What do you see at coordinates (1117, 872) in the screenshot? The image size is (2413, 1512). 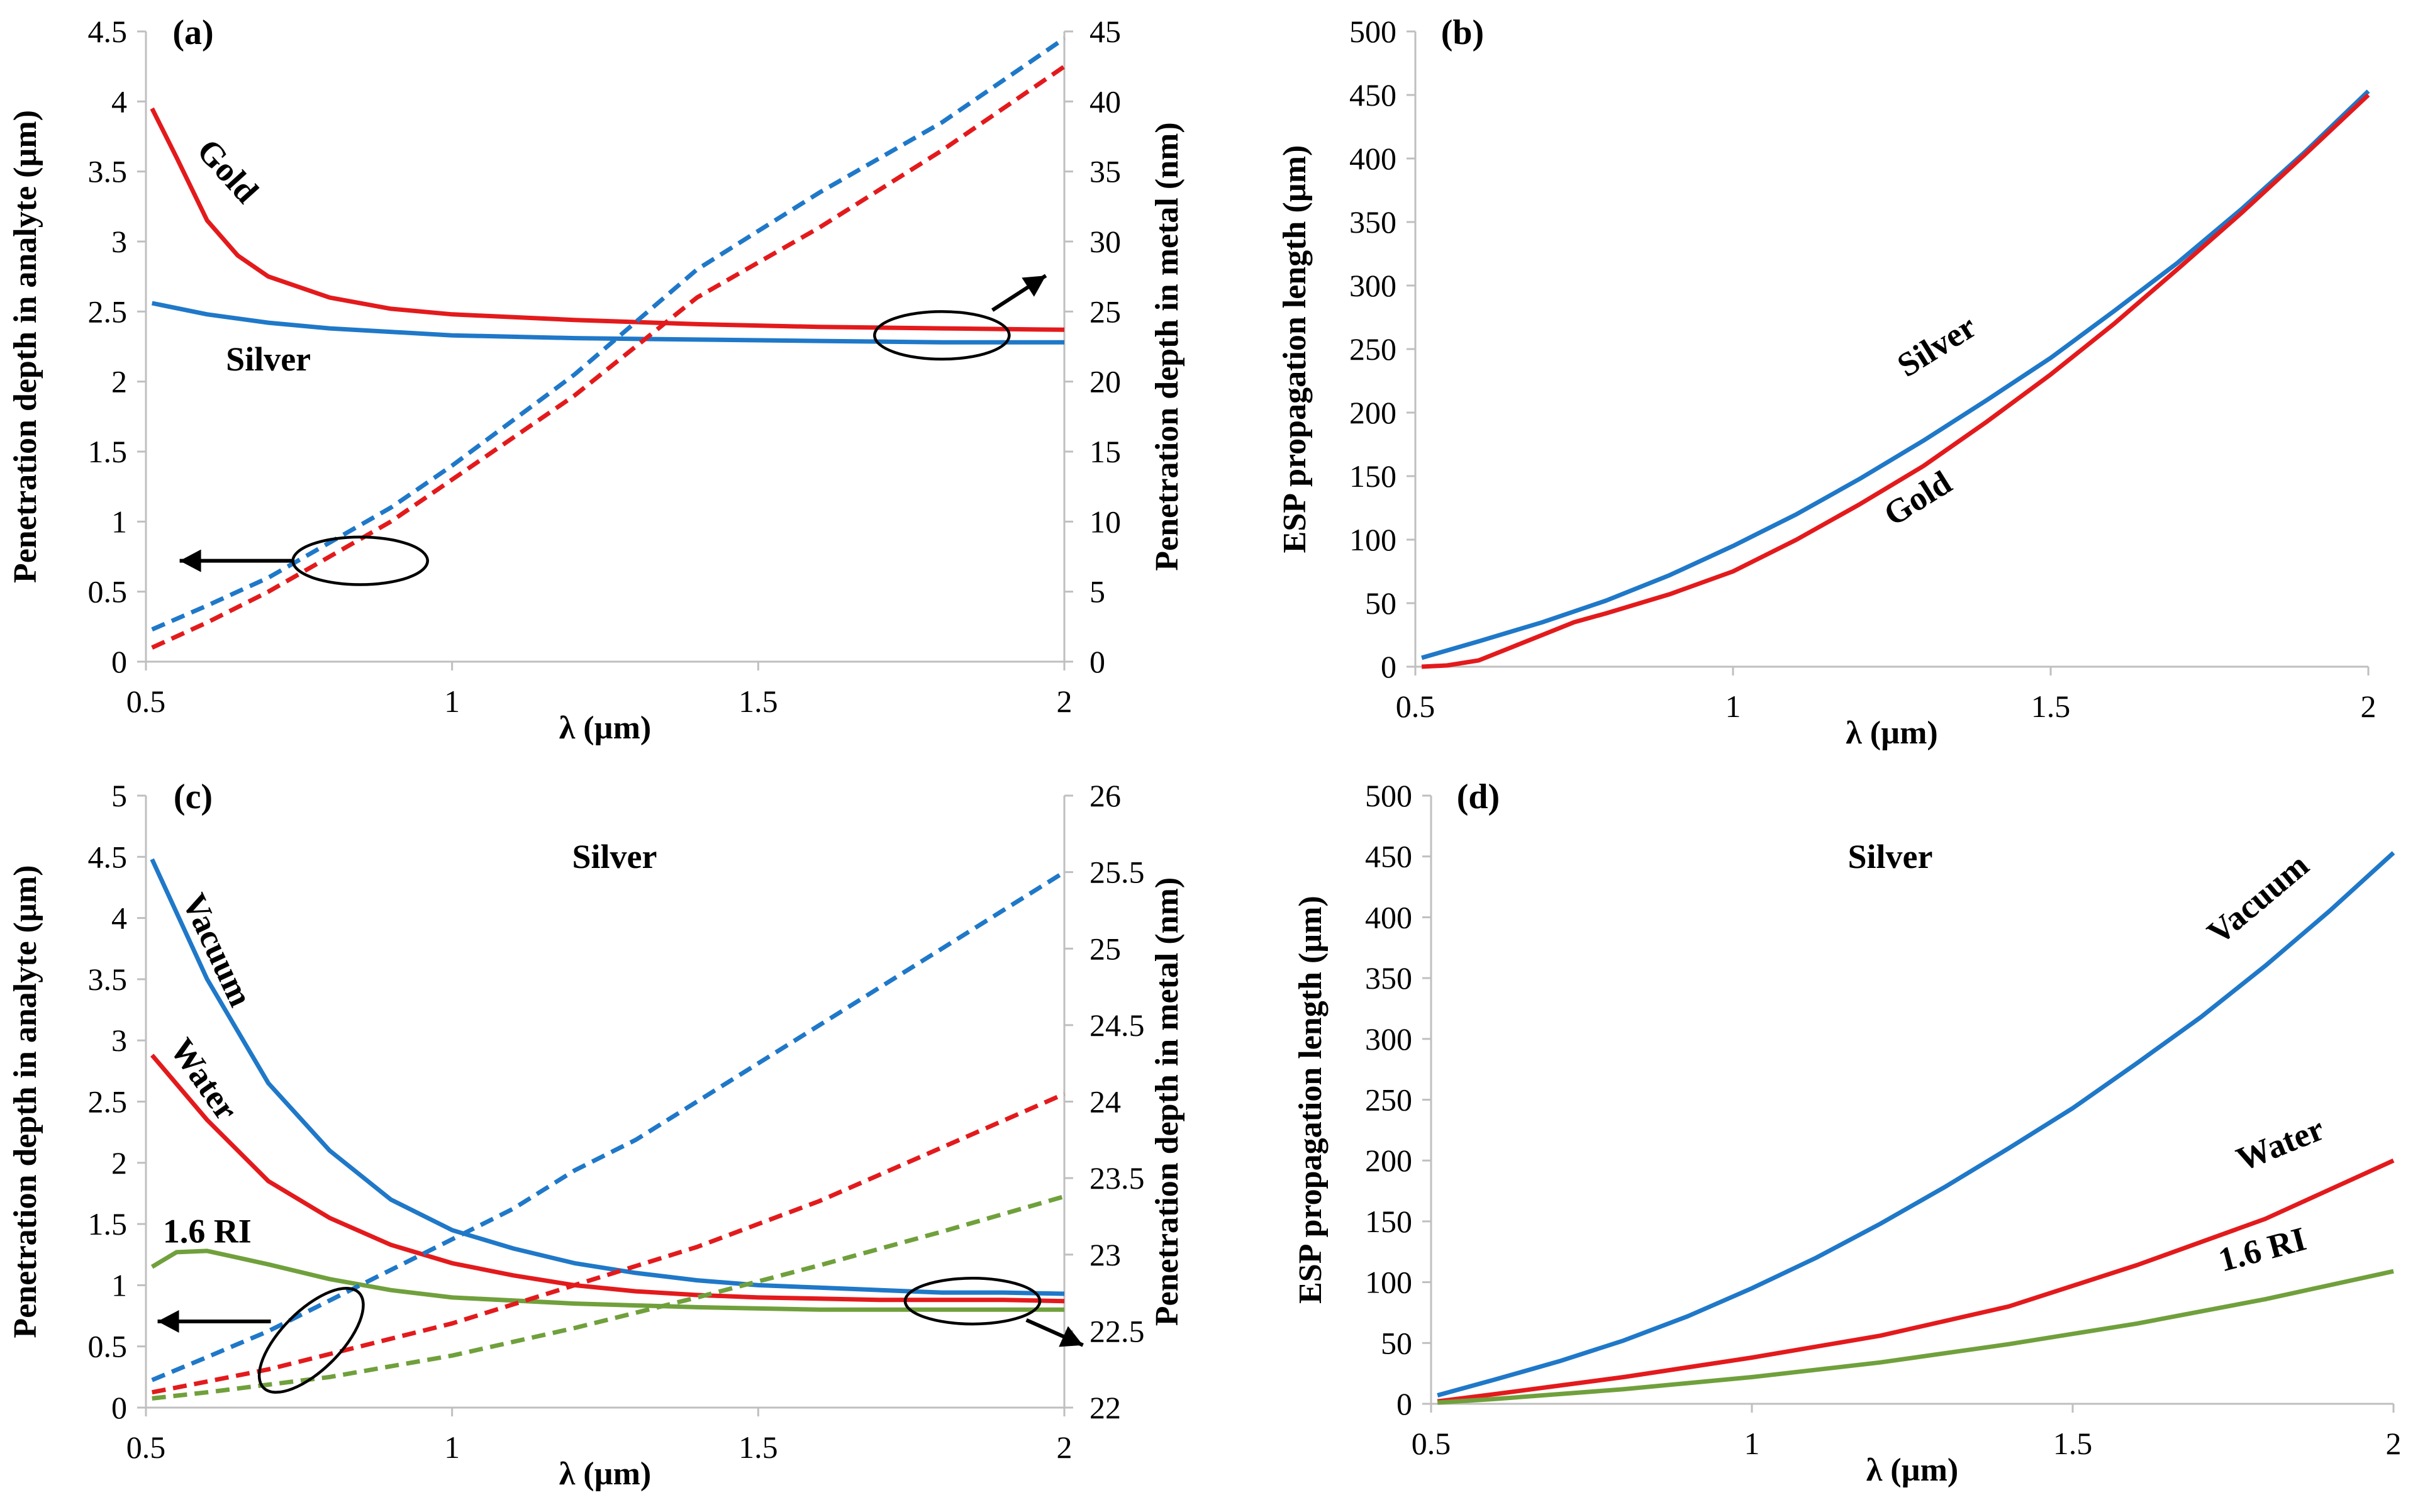 I see `y2-tick-label: 25.5` at bounding box center [1117, 872].